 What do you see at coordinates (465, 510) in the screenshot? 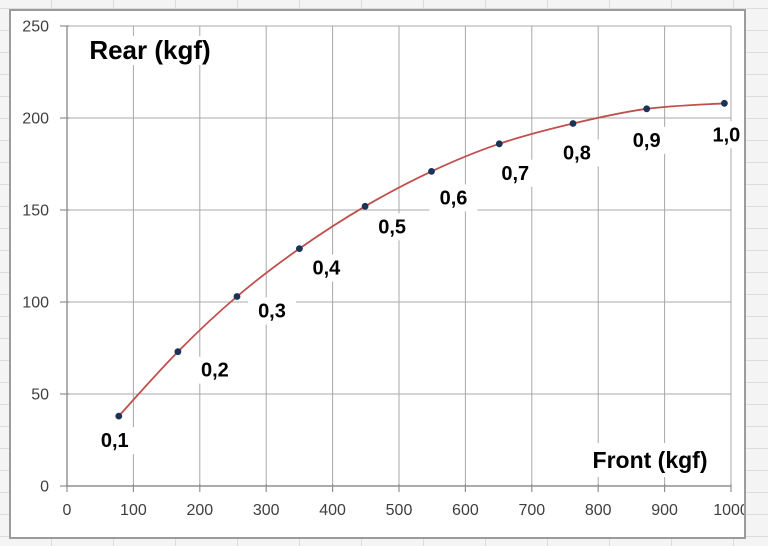
I see `x-tick-label: 600` at bounding box center [465, 510].